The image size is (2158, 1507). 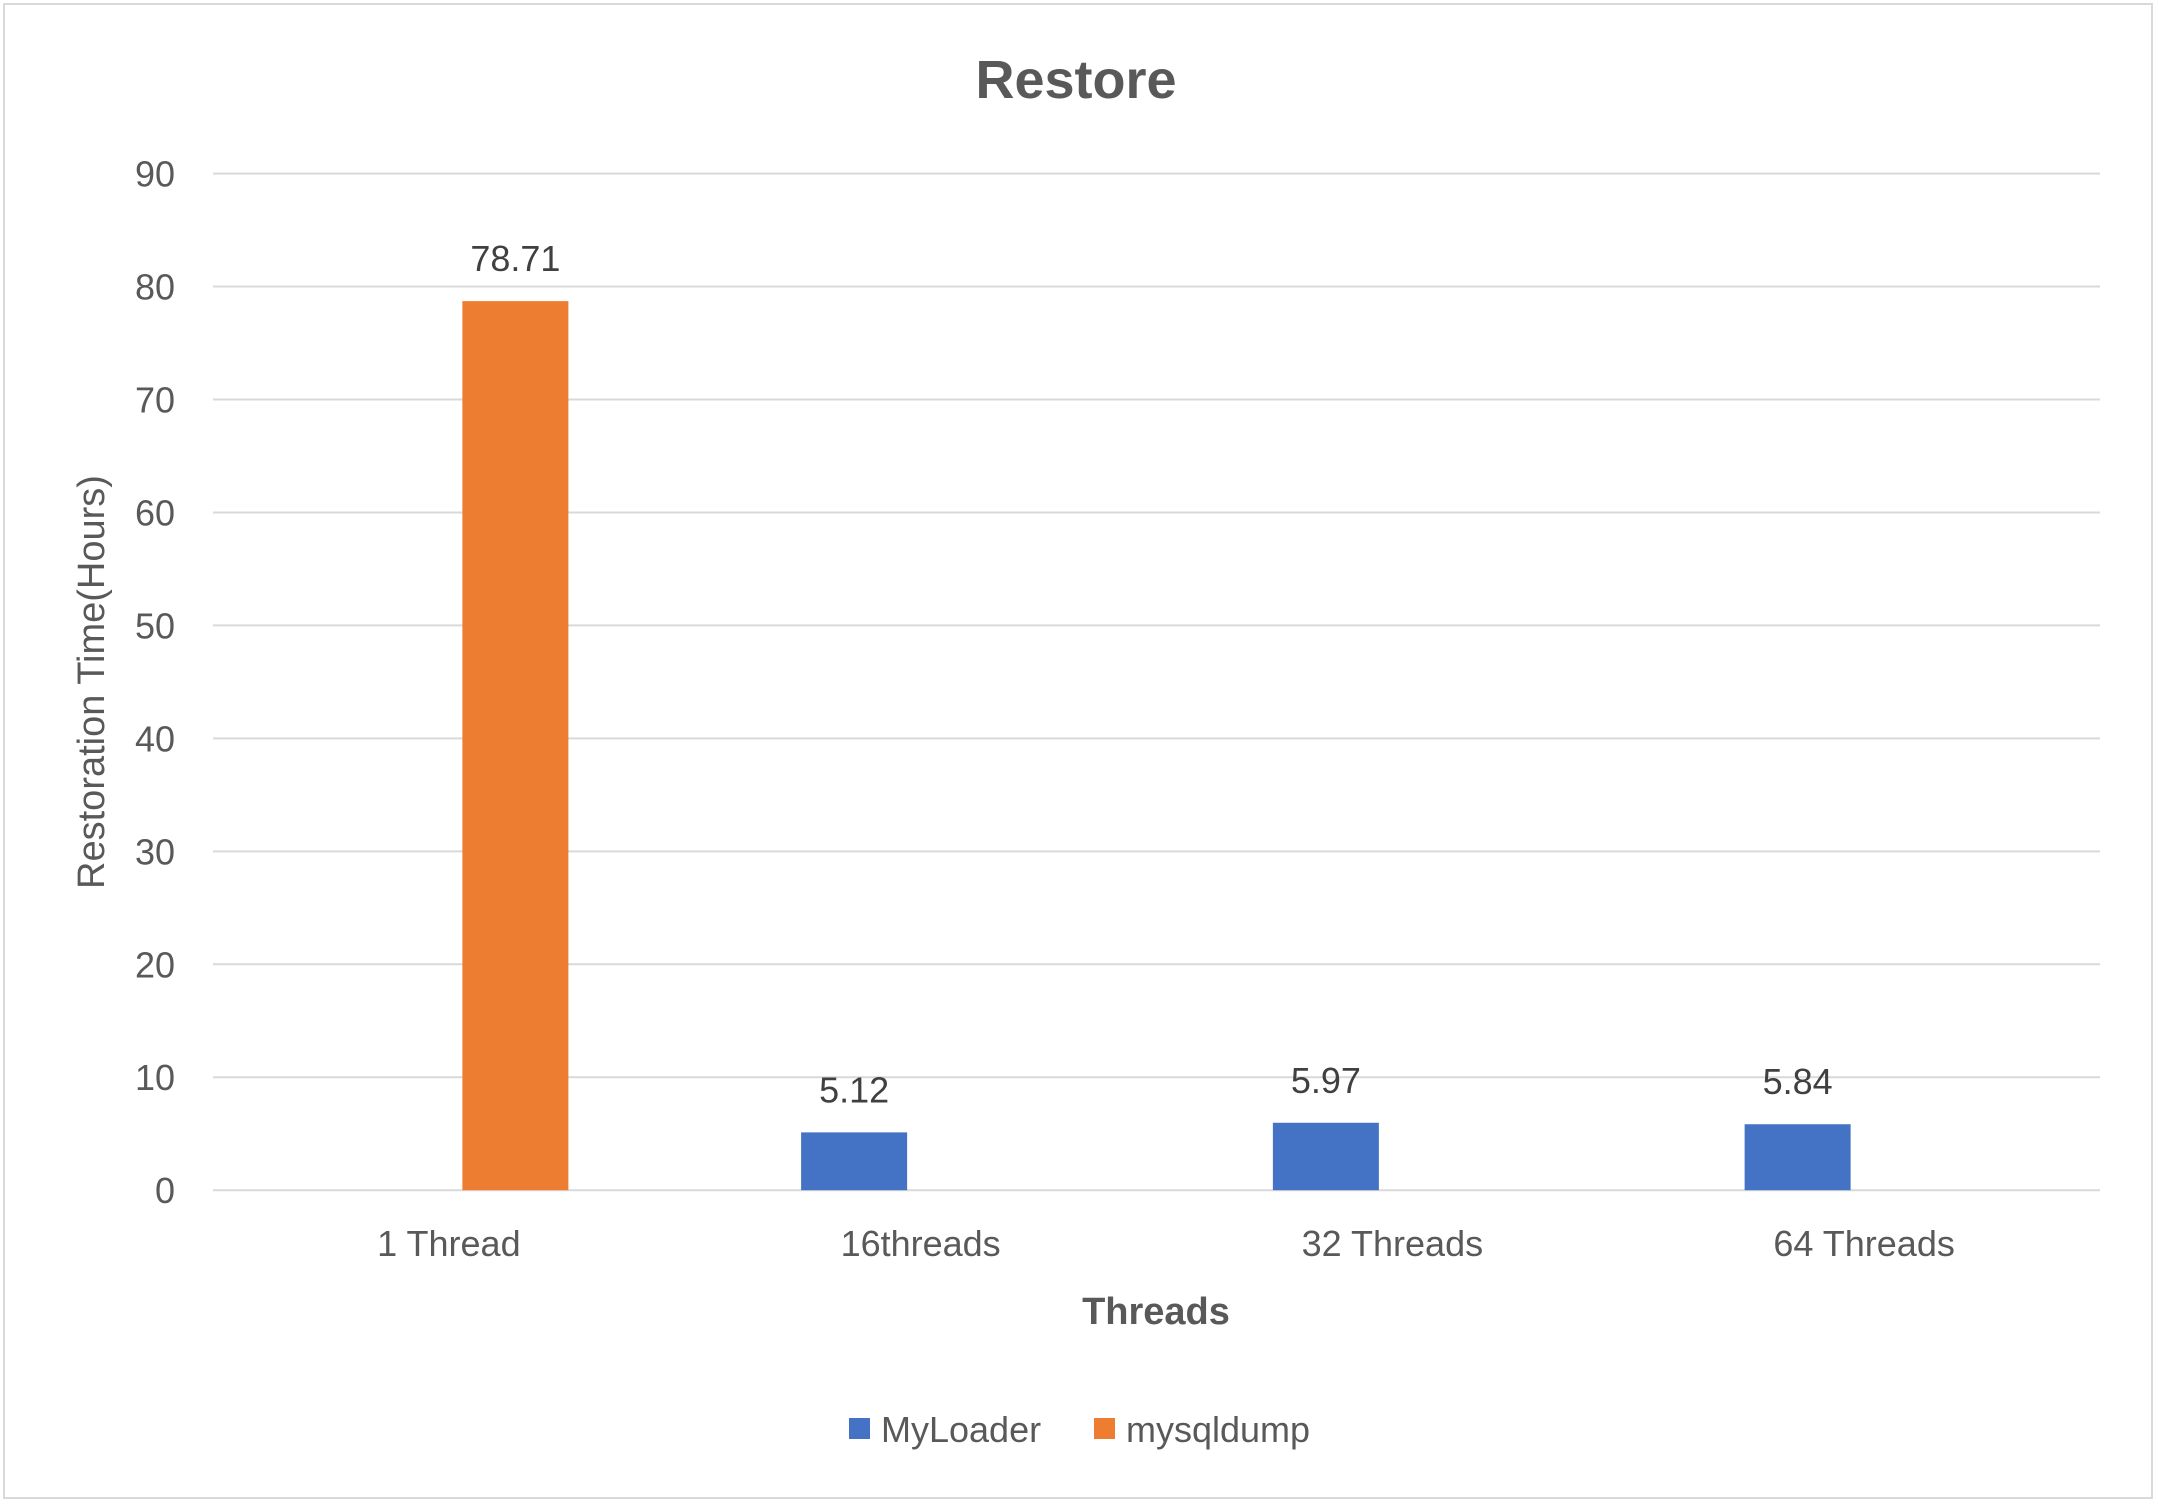 What do you see at coordinates (155, 738) in the screenshot?
I see `y-tick-label: 40` at bounding box center [155, 738].